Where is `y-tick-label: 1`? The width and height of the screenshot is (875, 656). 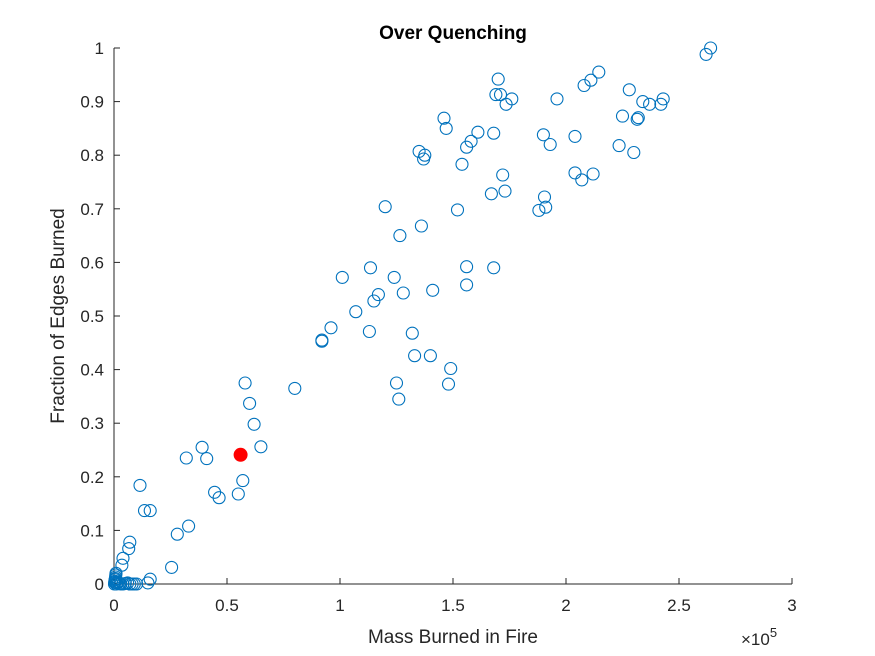 y-tick-label: 1 is located at coordinates (99, 48).